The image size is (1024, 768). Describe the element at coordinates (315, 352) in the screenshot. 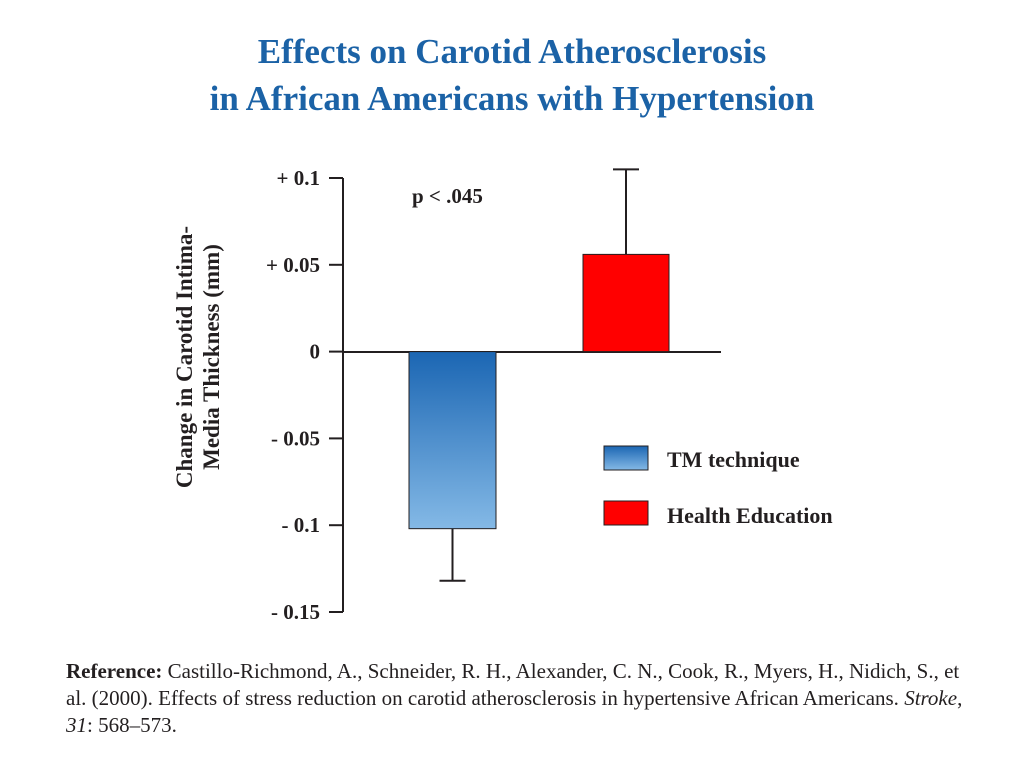

I see `y-tick-label: 0` at that location.